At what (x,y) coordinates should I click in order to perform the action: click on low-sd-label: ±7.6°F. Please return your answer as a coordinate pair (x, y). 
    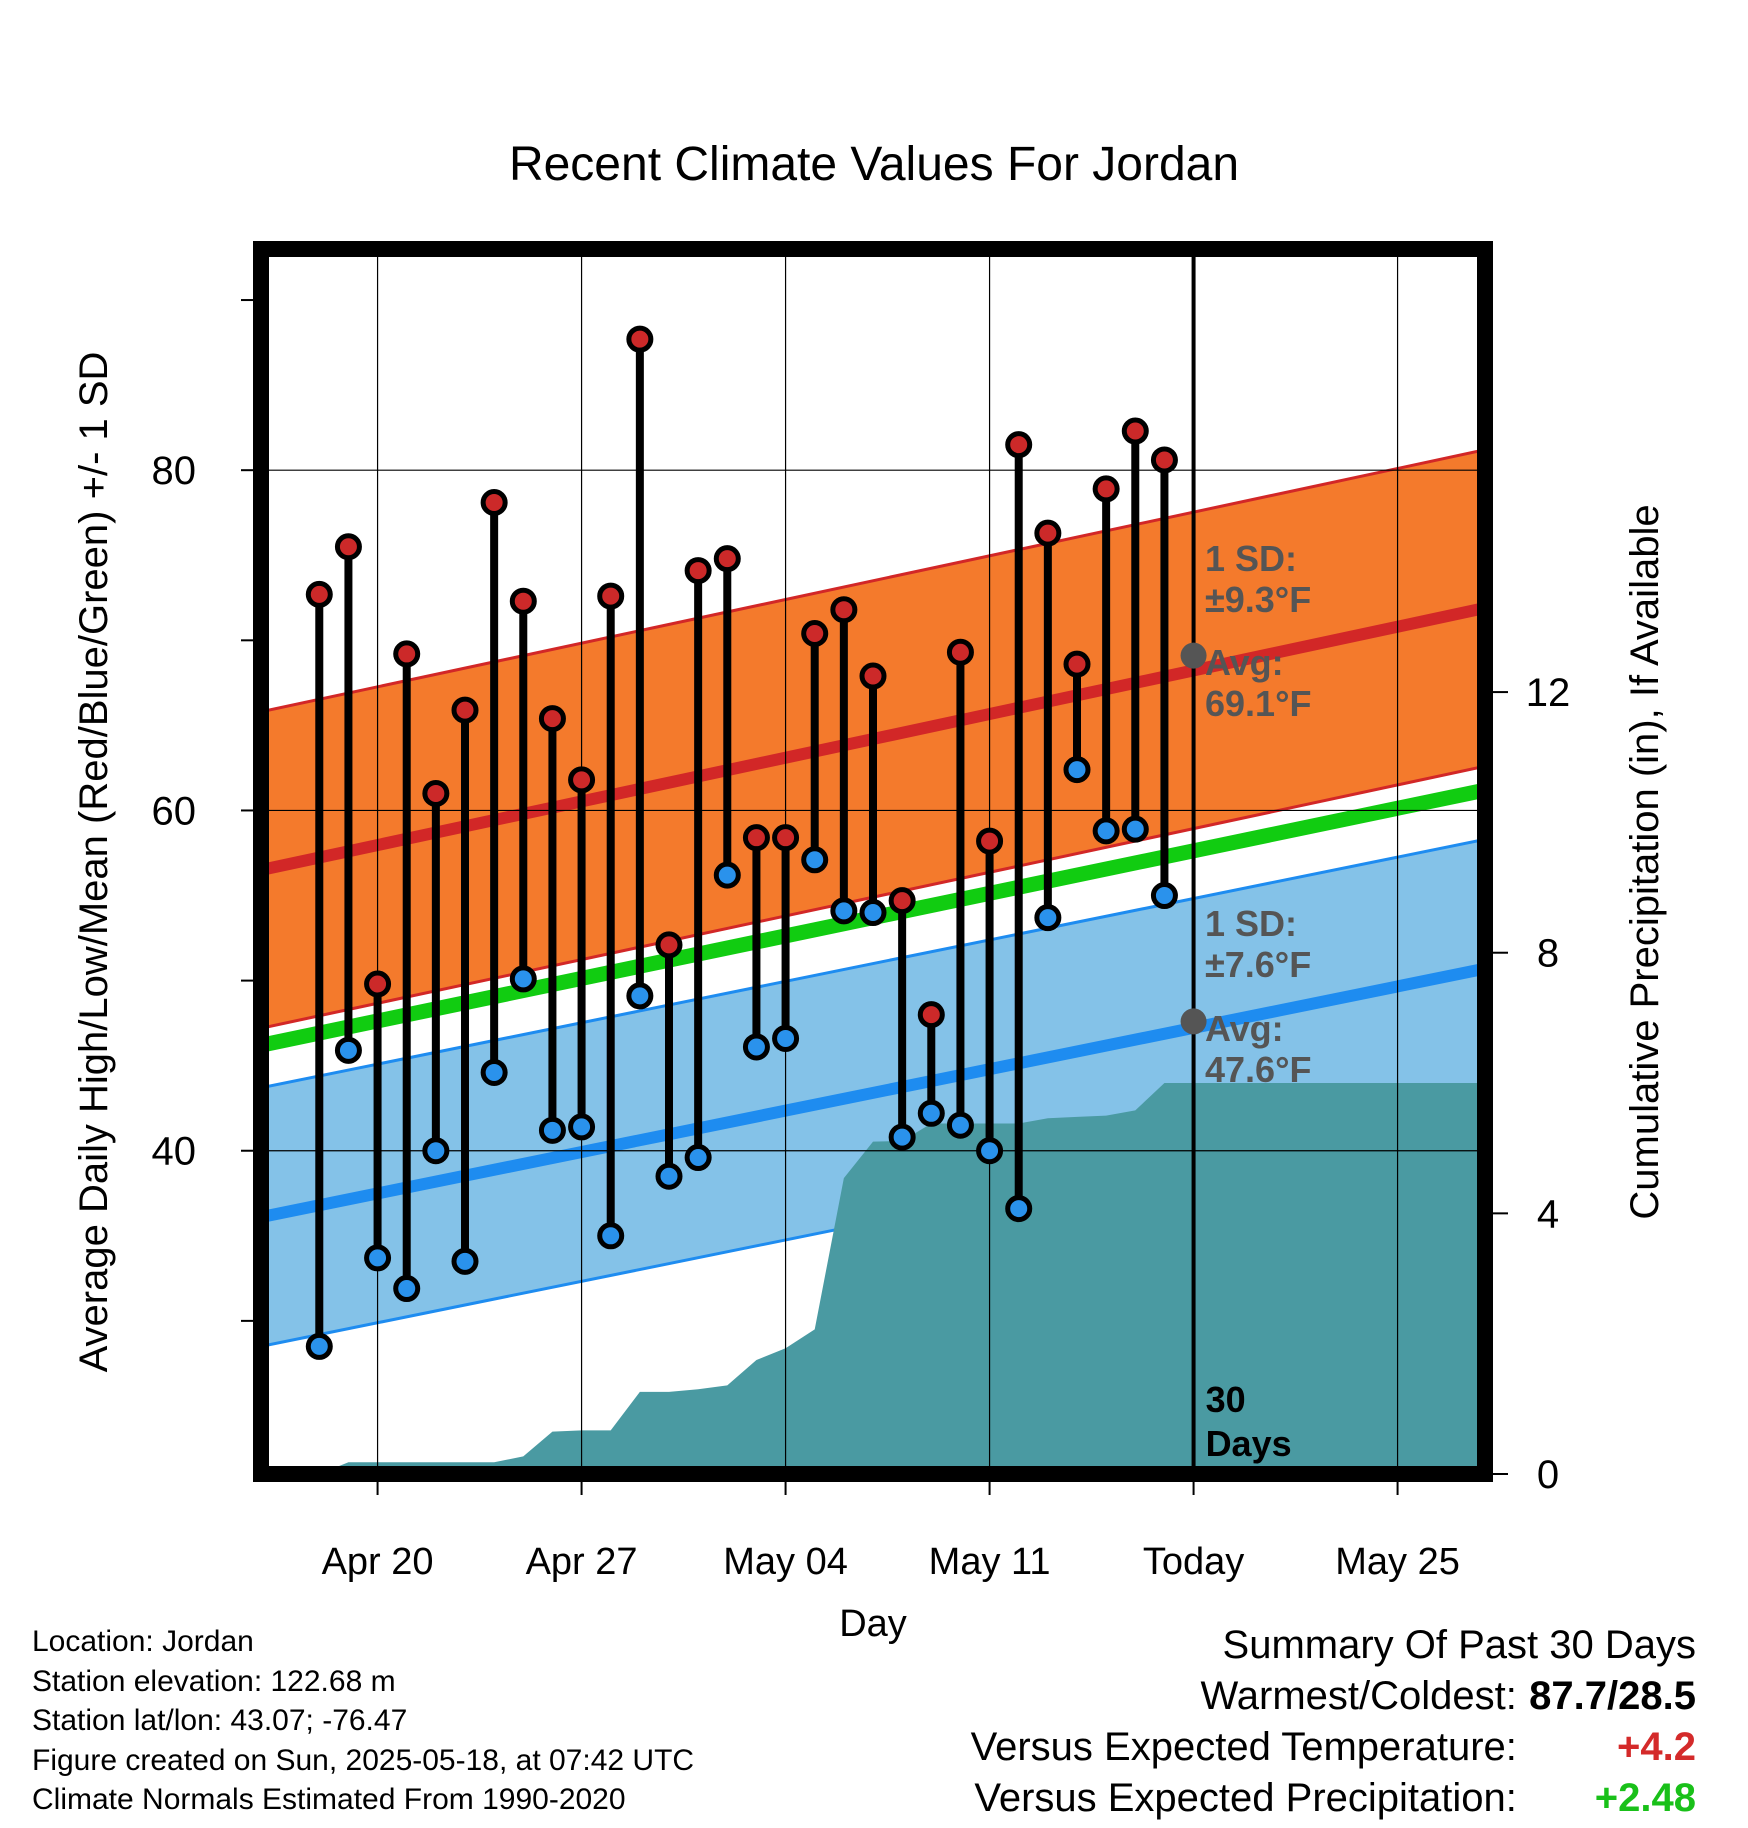
    Looking at the image, I should click on (1258, 964).